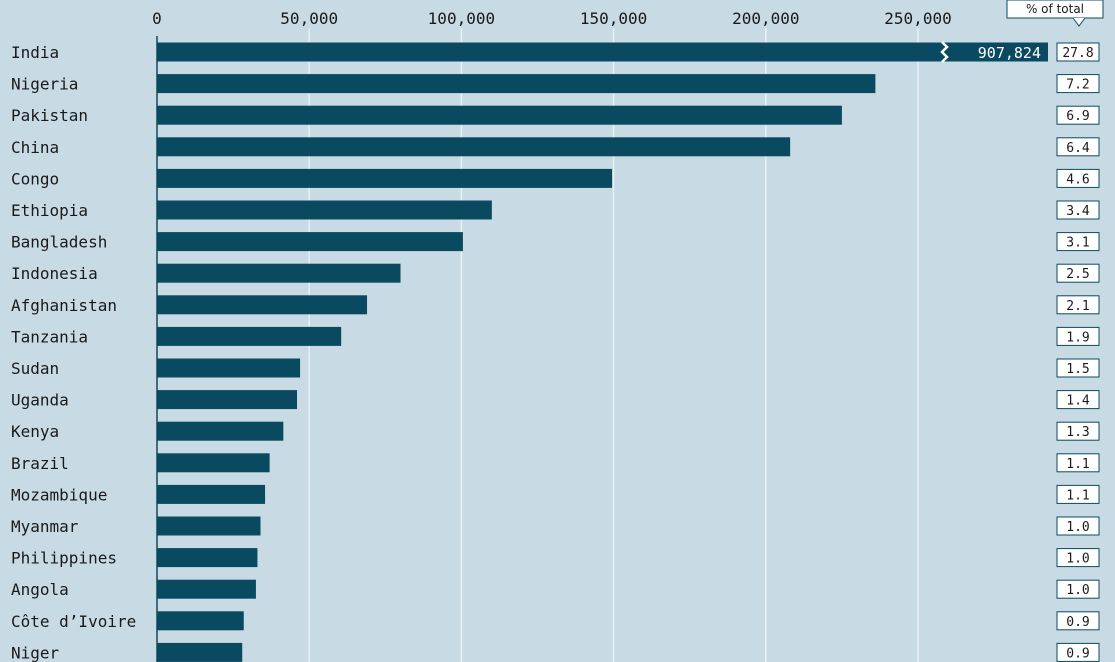 This screenshot has width=1115, height=662. I want to click on category-label: India, so click(35, 52).